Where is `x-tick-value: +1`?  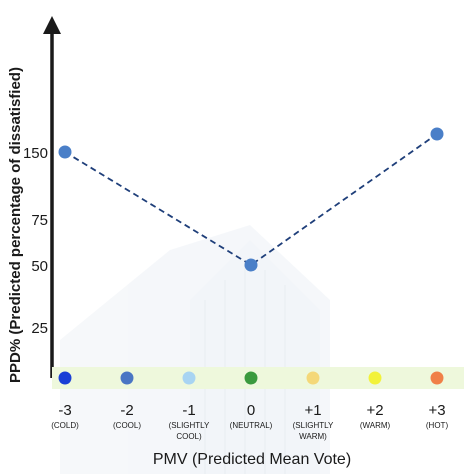 x-tick-value: +1 is located at coordinates (312, 410).